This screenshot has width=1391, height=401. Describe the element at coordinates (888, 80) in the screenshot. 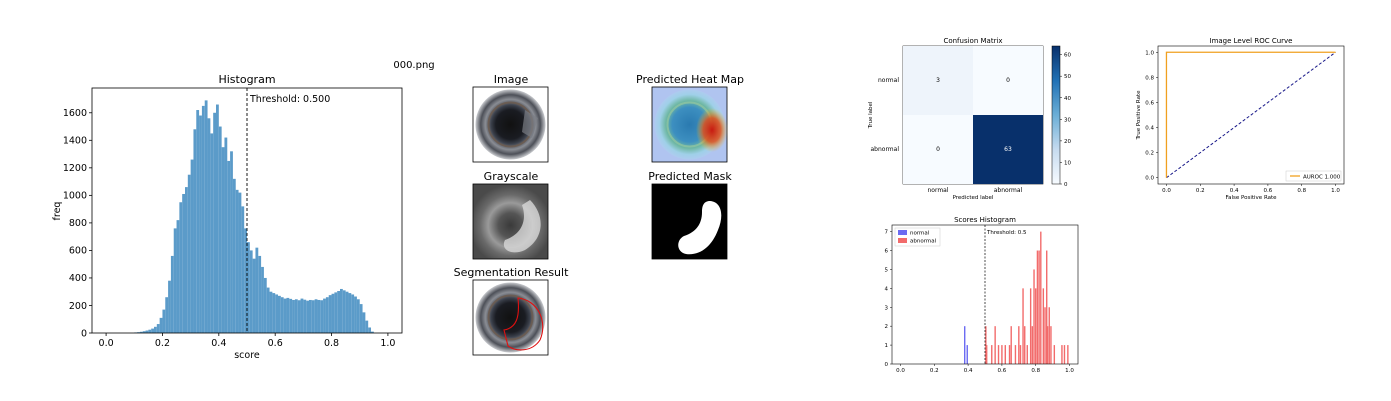

I see `cm-ytick-normal: normal` at that location.